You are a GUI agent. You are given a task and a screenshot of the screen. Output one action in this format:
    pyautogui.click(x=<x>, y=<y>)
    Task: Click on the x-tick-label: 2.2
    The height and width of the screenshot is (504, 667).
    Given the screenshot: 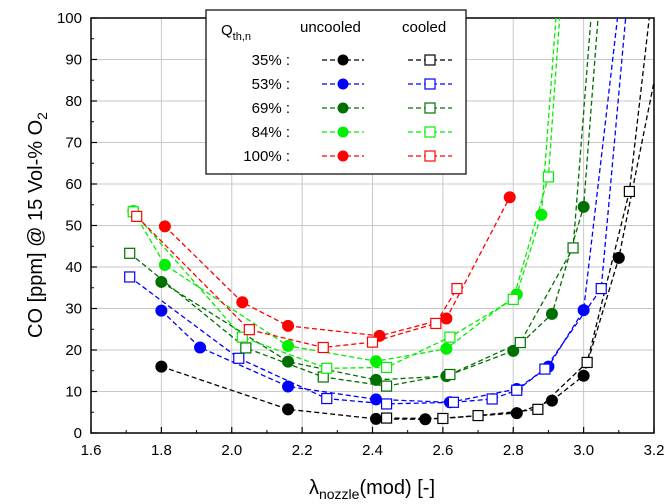 What is the action you would take?
    pyautogui.click(x=302, y=450)
    